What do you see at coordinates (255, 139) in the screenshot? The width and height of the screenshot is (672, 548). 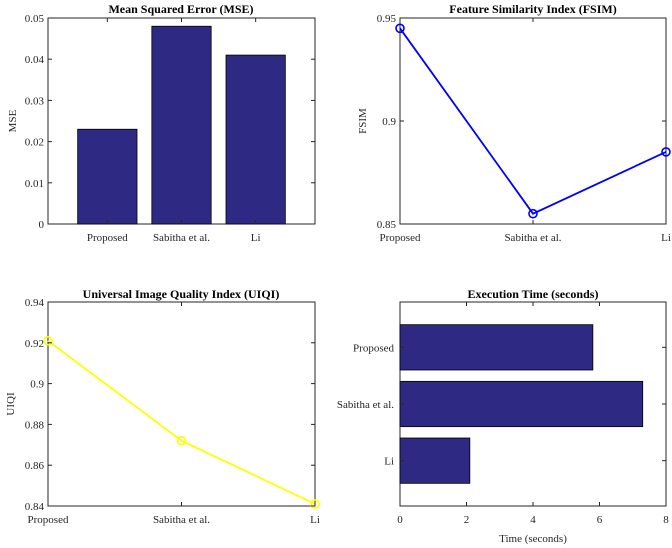 I see `mse-bar-li` at bounding box center [255, 139].